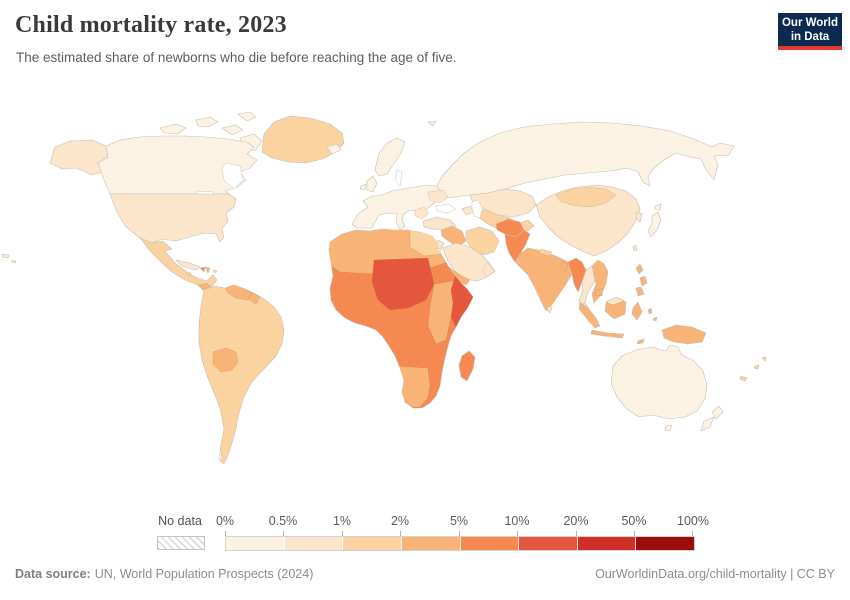 This screenshot has width=850, height=600. I want to click on data-source-text: UN, World Population Prospects (2024), so click(204, 574).